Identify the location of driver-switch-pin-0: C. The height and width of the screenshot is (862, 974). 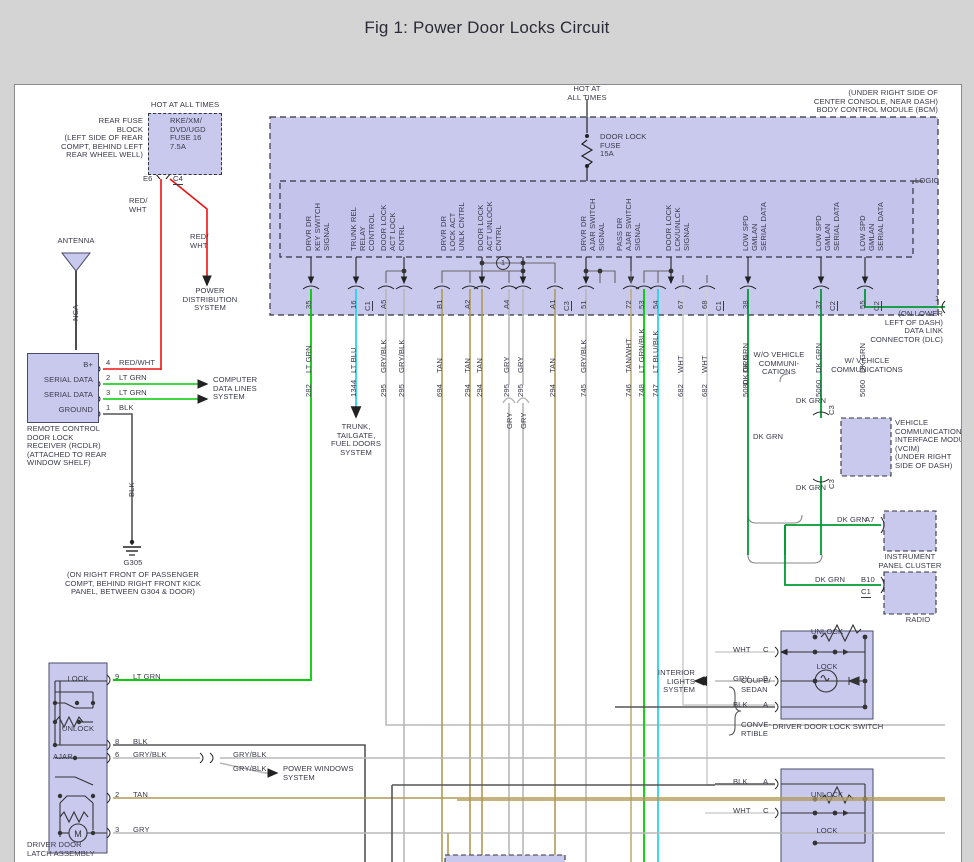
(766, 649).